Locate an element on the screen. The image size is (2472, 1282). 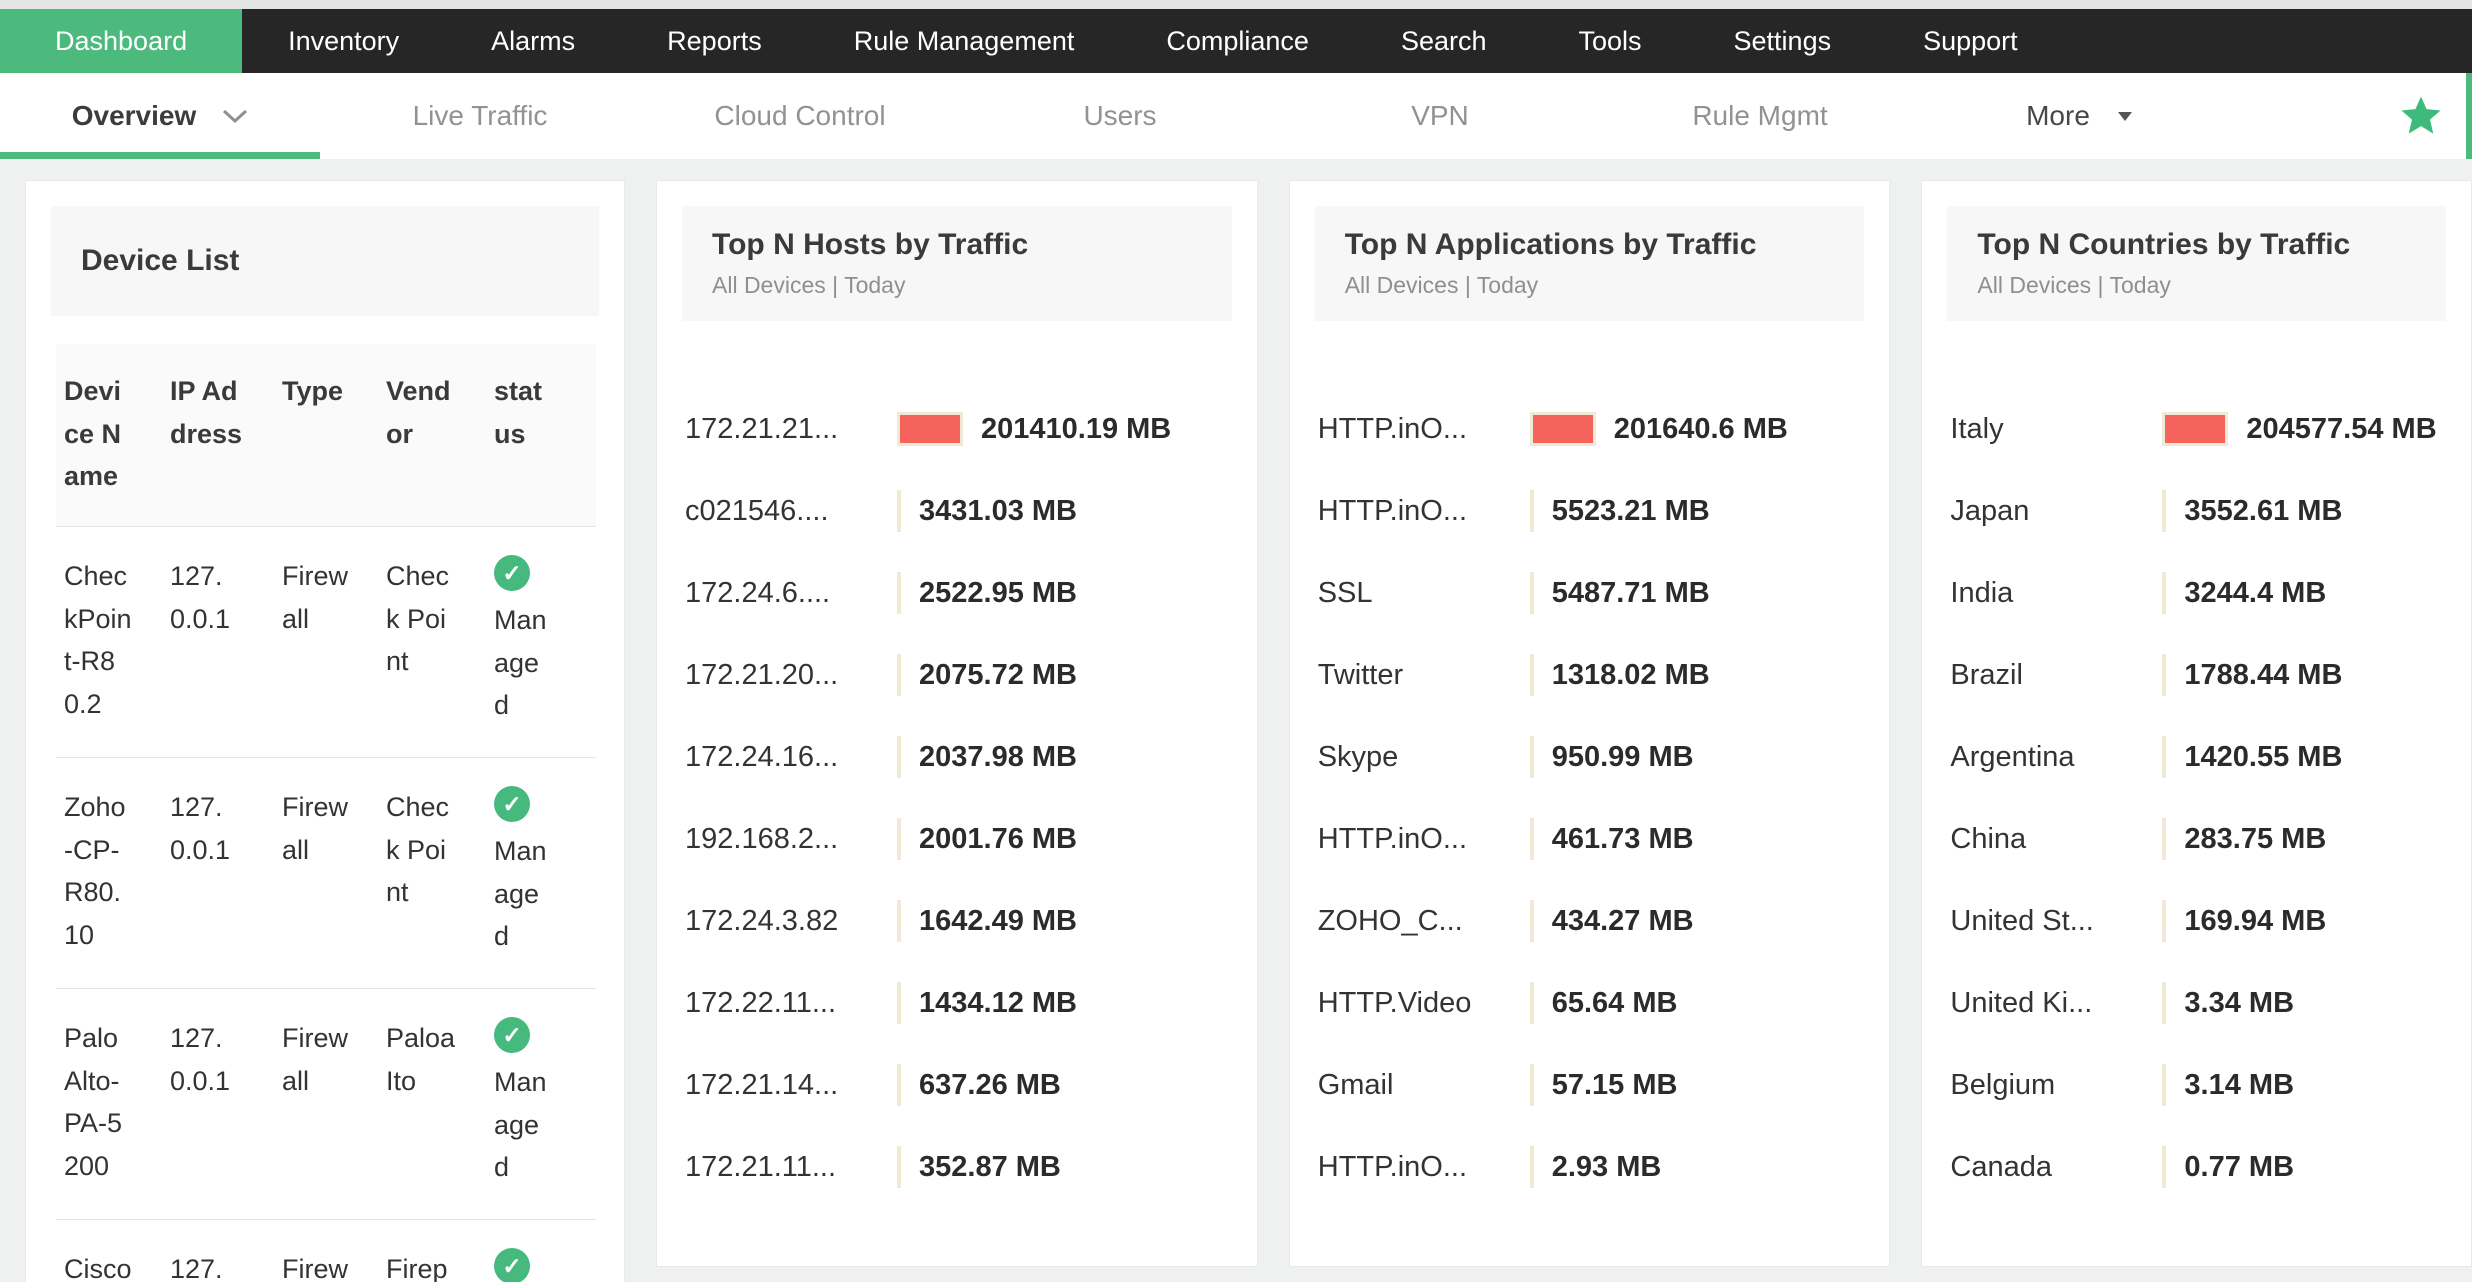
bar-value-label: 2.93 MB is located at coordinates (1606, 1166).